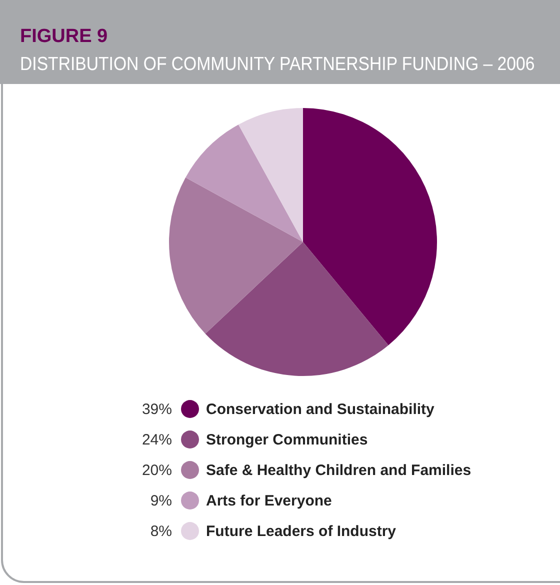 The width and height of the screenshot is (560, 585). I want to click on data-label: 8%, so click(161, 531).